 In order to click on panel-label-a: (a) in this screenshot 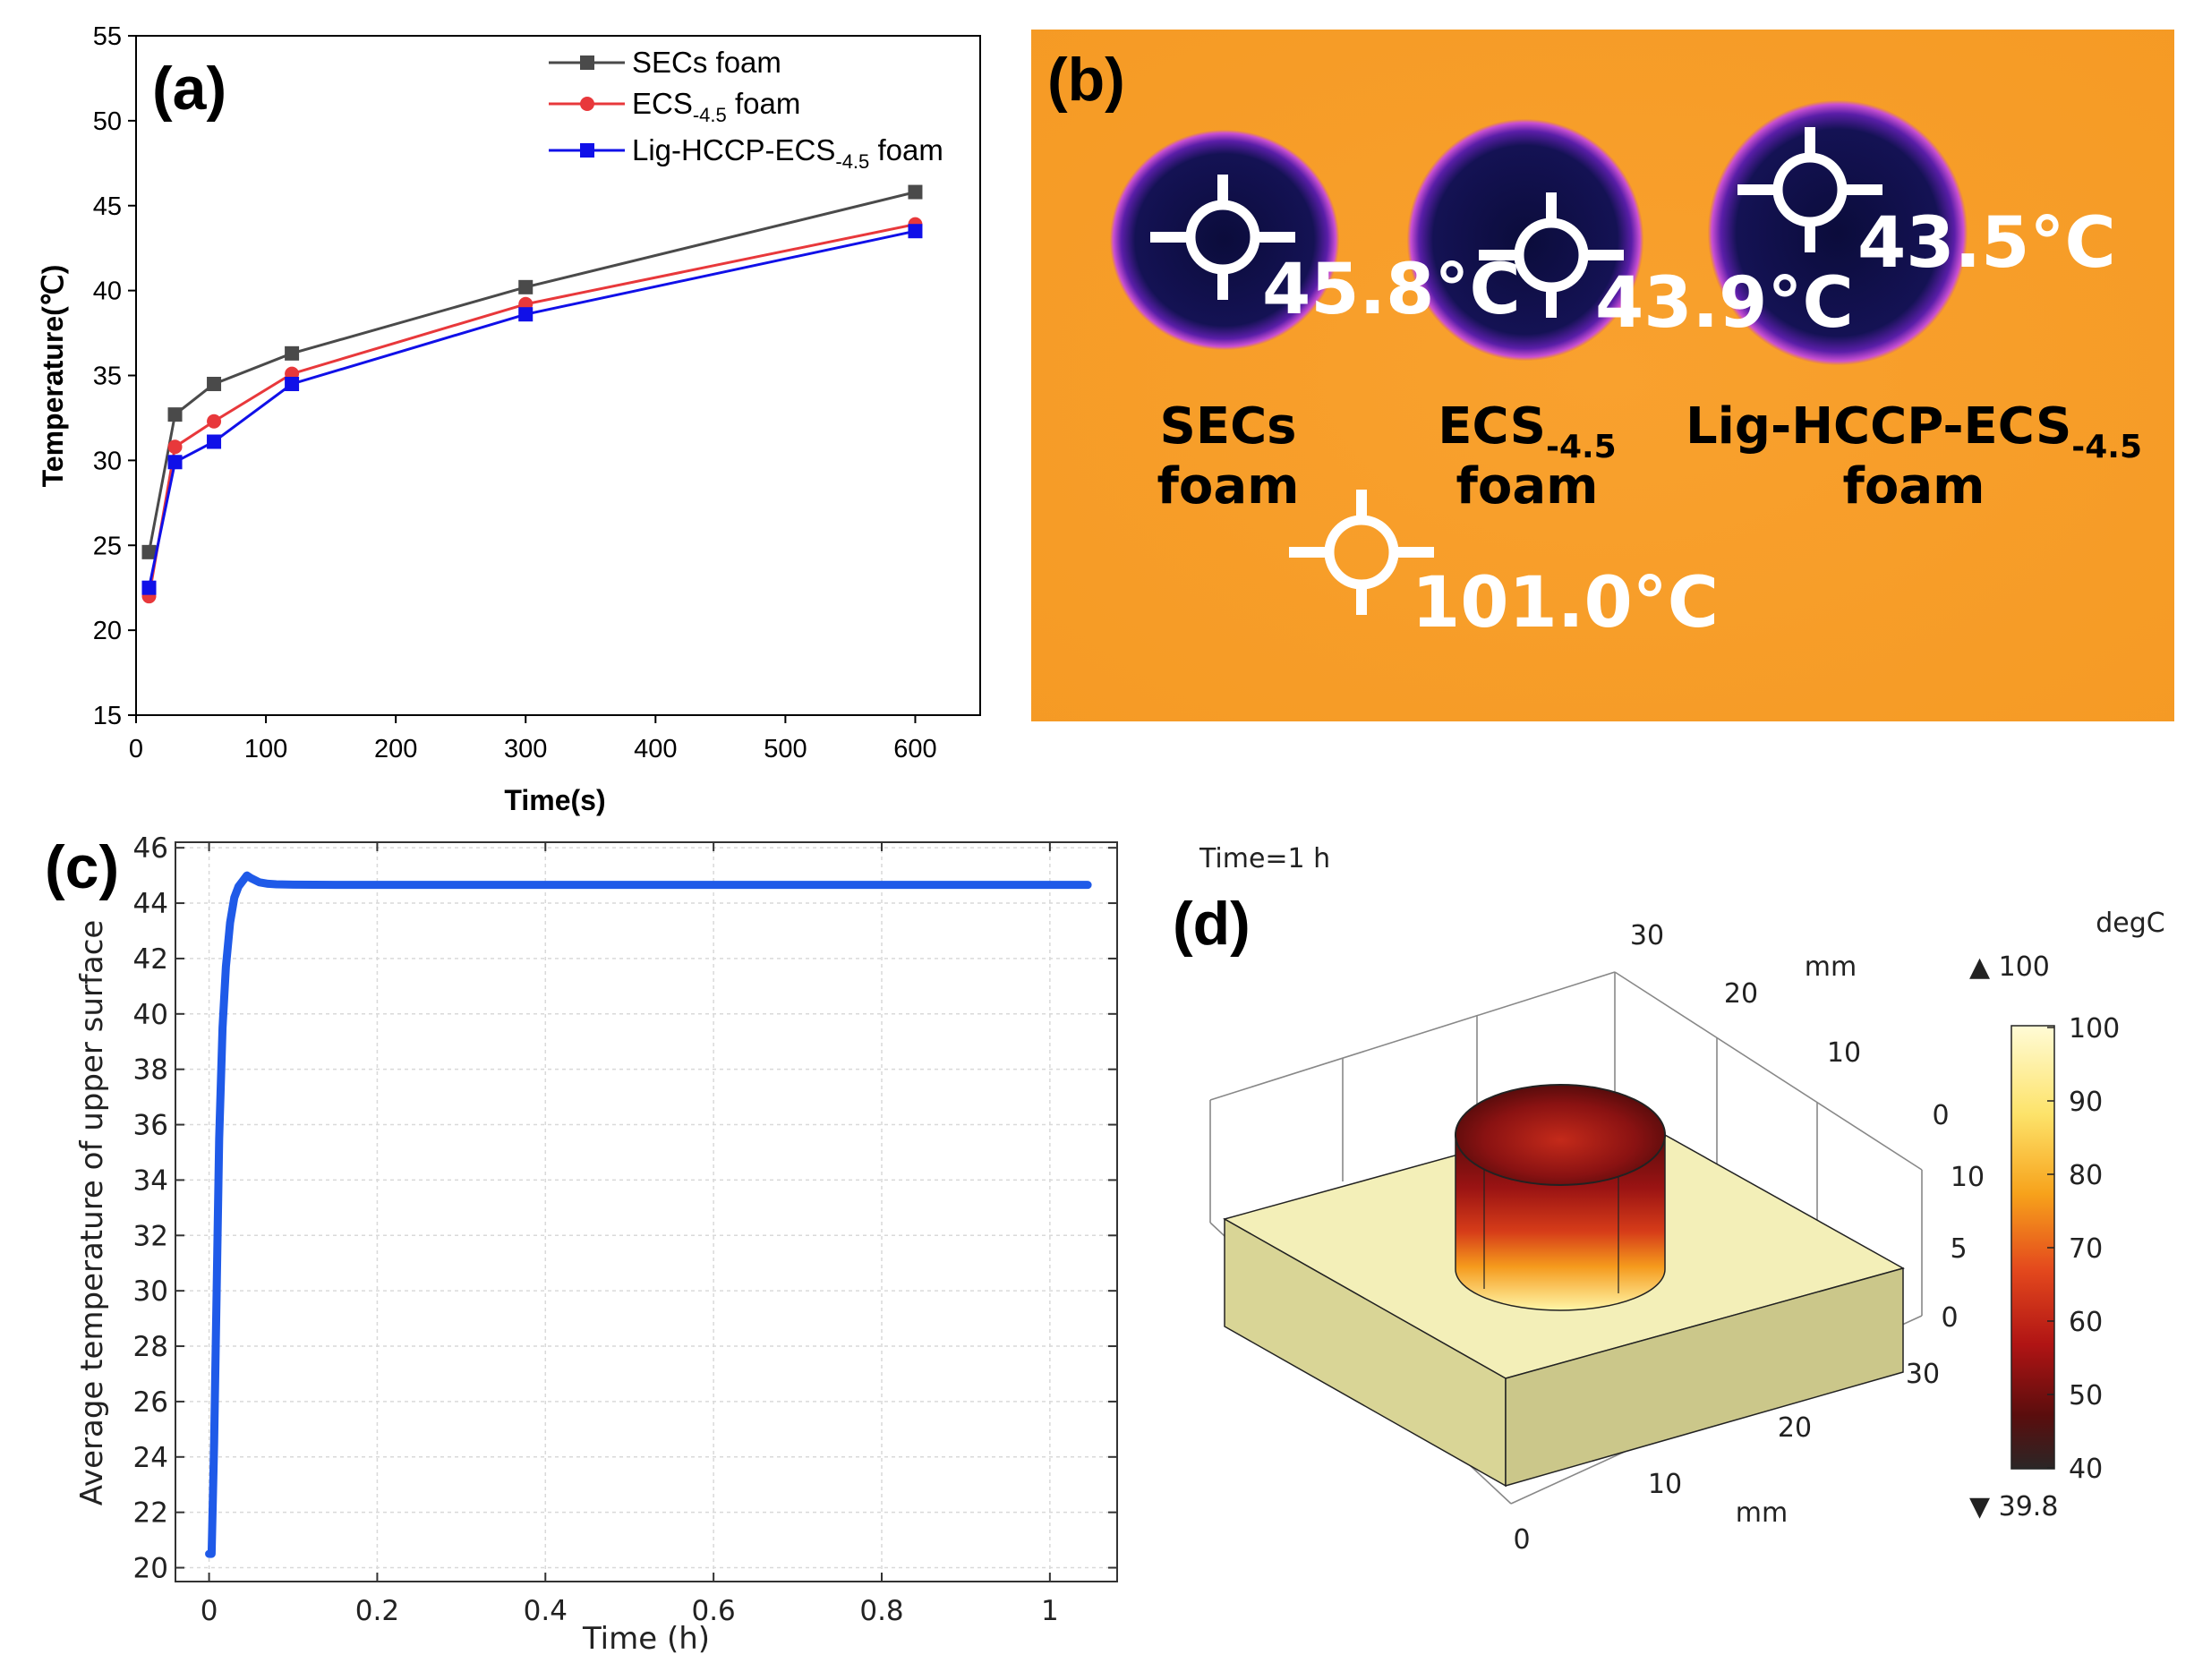, I will do `click(189, 89)`.